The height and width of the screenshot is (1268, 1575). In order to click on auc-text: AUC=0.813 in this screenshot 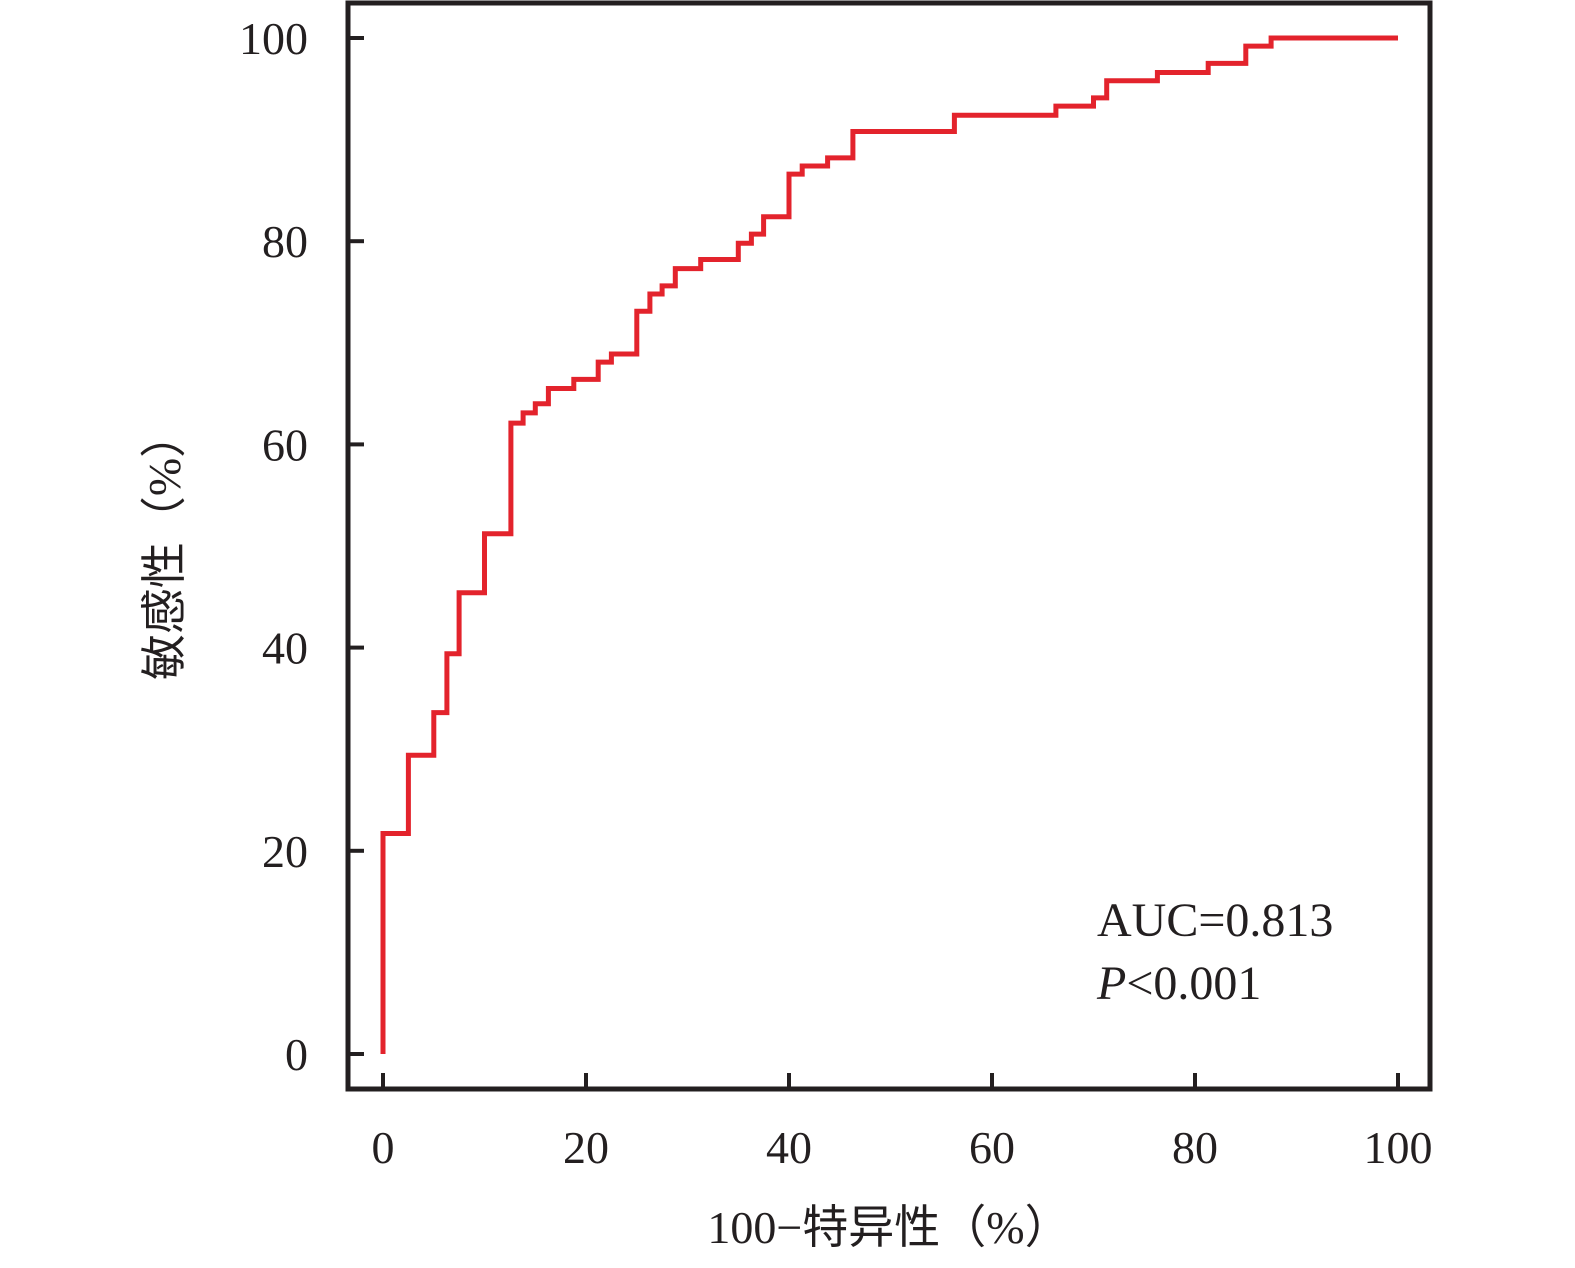, I will do `click(1215, 920)`.